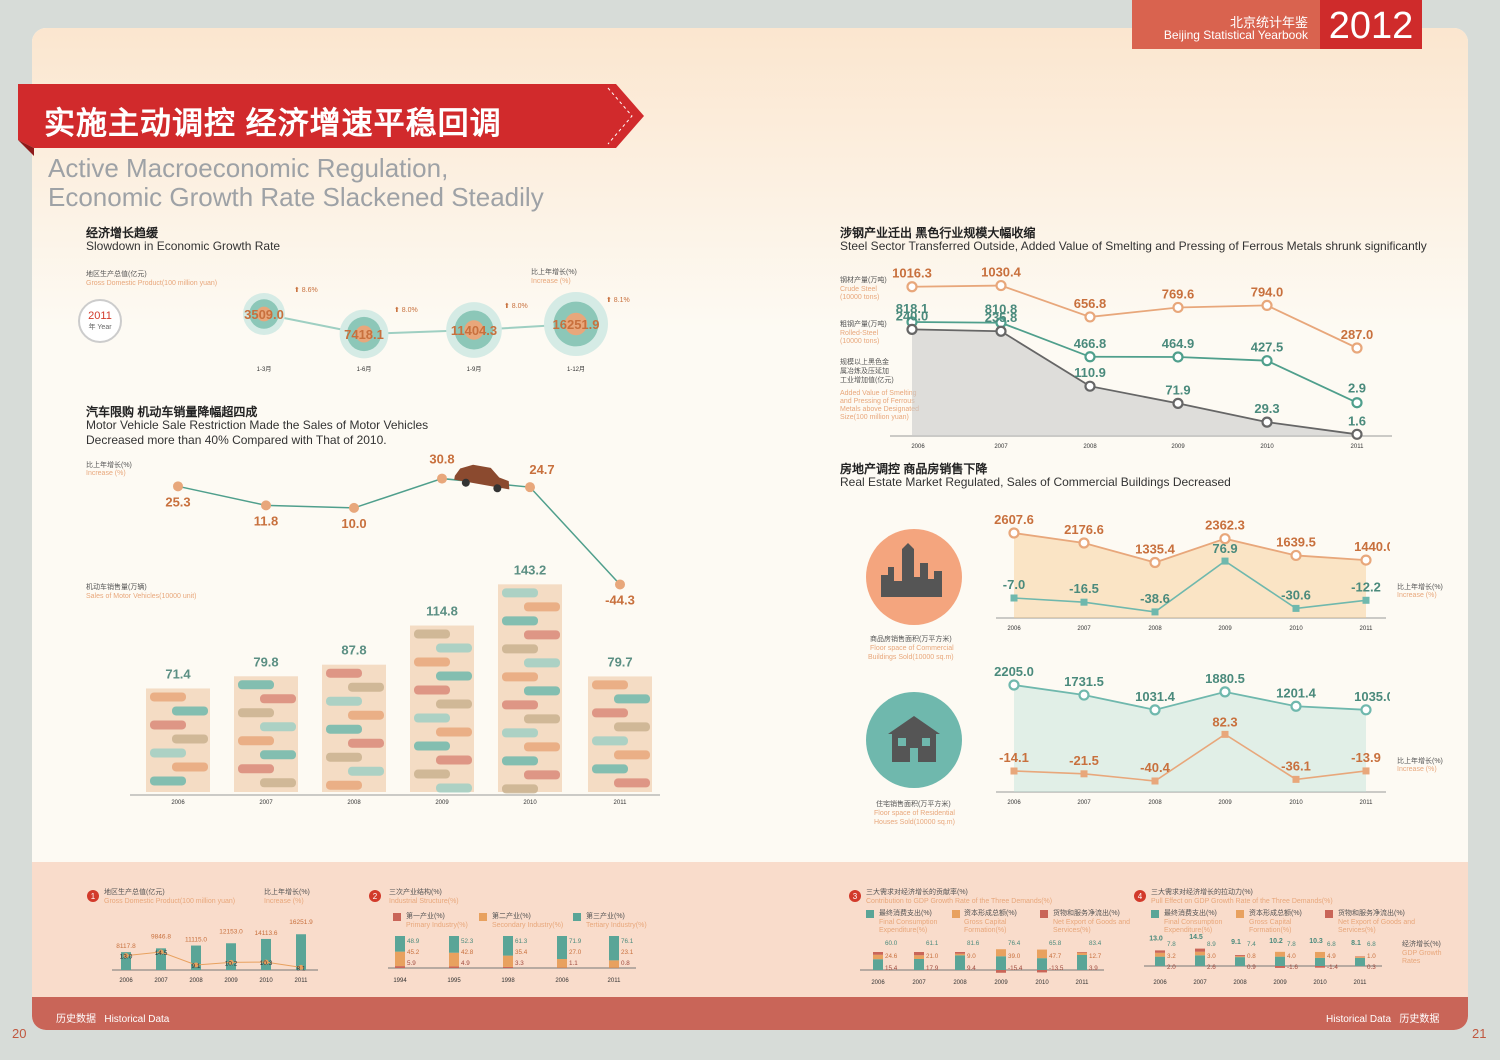 The width and height of the screenshot is (1500, 1060). I want to click on gdp-period-label: 1-3月, so click(264, 369).